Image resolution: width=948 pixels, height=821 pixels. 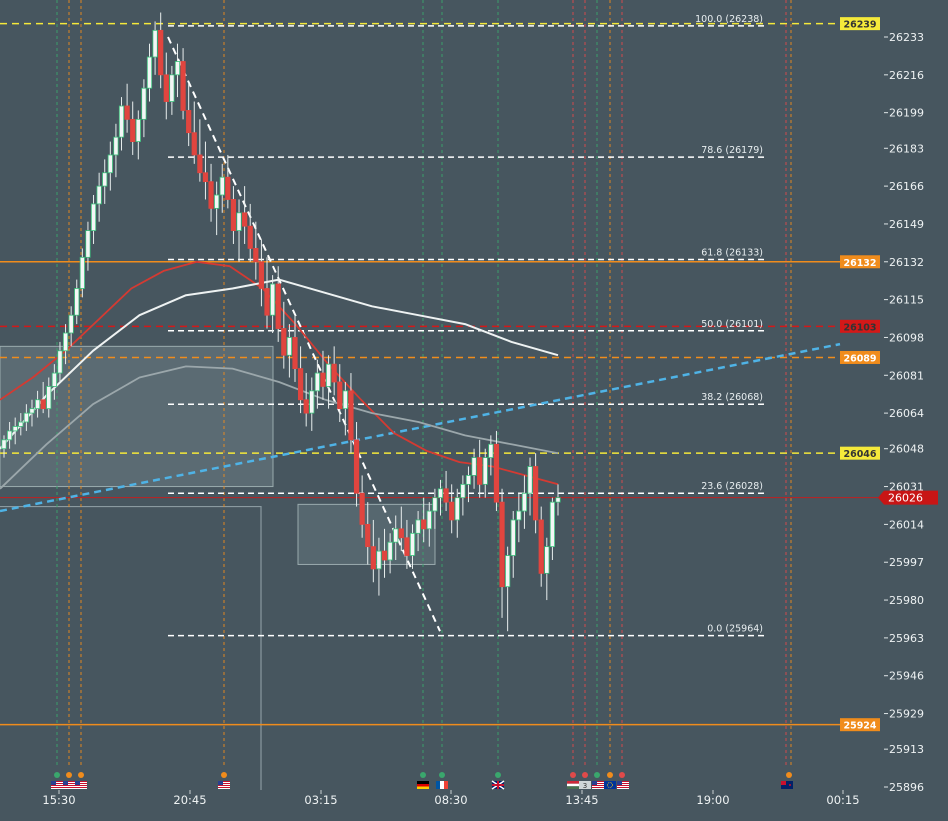 What do you see at coordinates (906, 375) in the screenshot?
I see `y-tick-label-26081: 26081` at bounding box center [906, 375].